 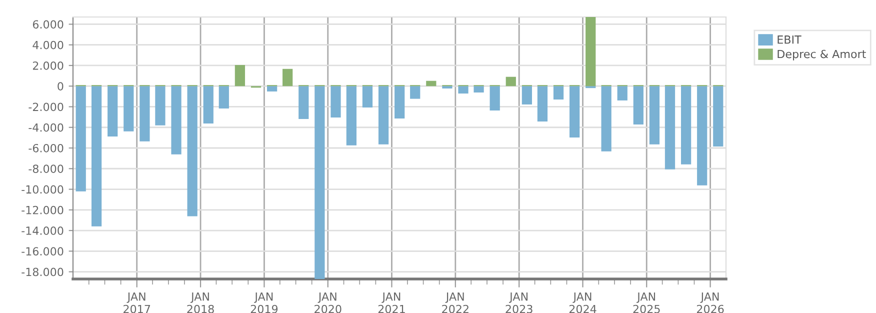 I want to click on x-tick-label: JAN 2018, so click(x=200, y=302).